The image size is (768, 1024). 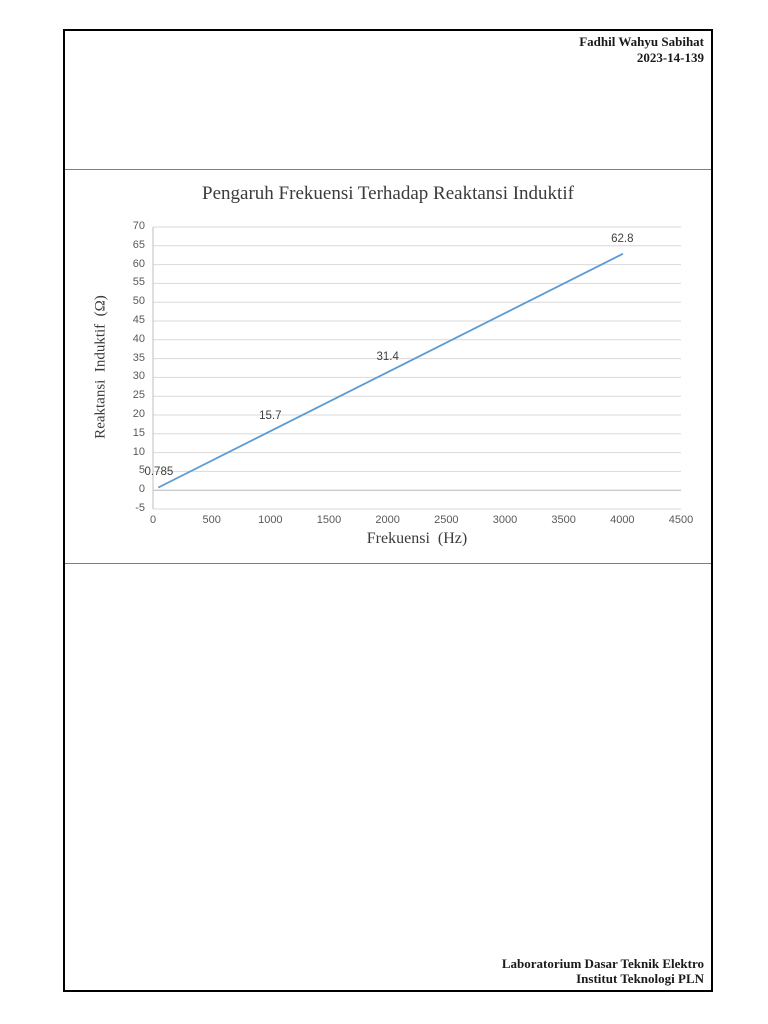 I want to click on data-label: 31.4, so click(x=387, y=357).